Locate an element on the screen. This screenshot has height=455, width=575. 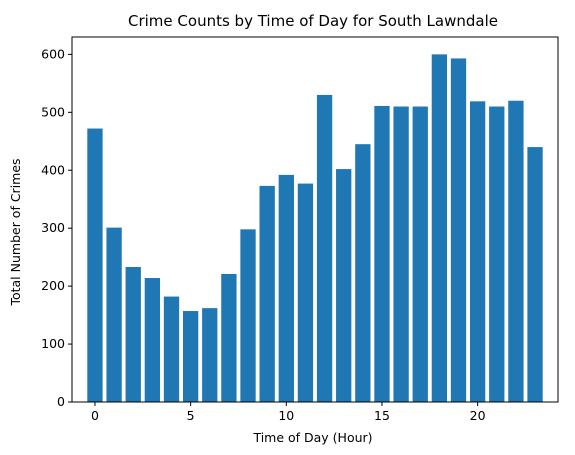
y-tick-label: 500 is located at coordinates (53, 111).